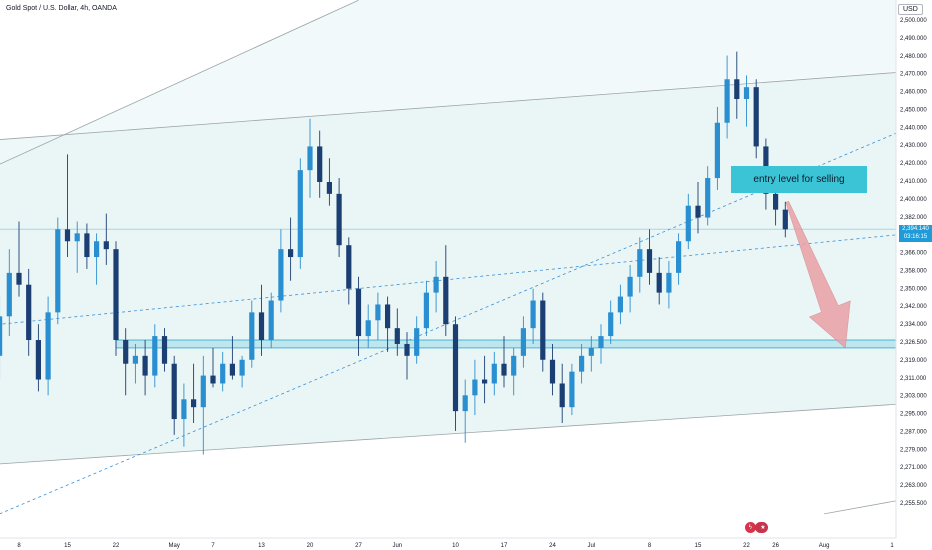  Describe the element at coordinates (456, 106) in the screenshot. I see `channel-upper-line` at that location.